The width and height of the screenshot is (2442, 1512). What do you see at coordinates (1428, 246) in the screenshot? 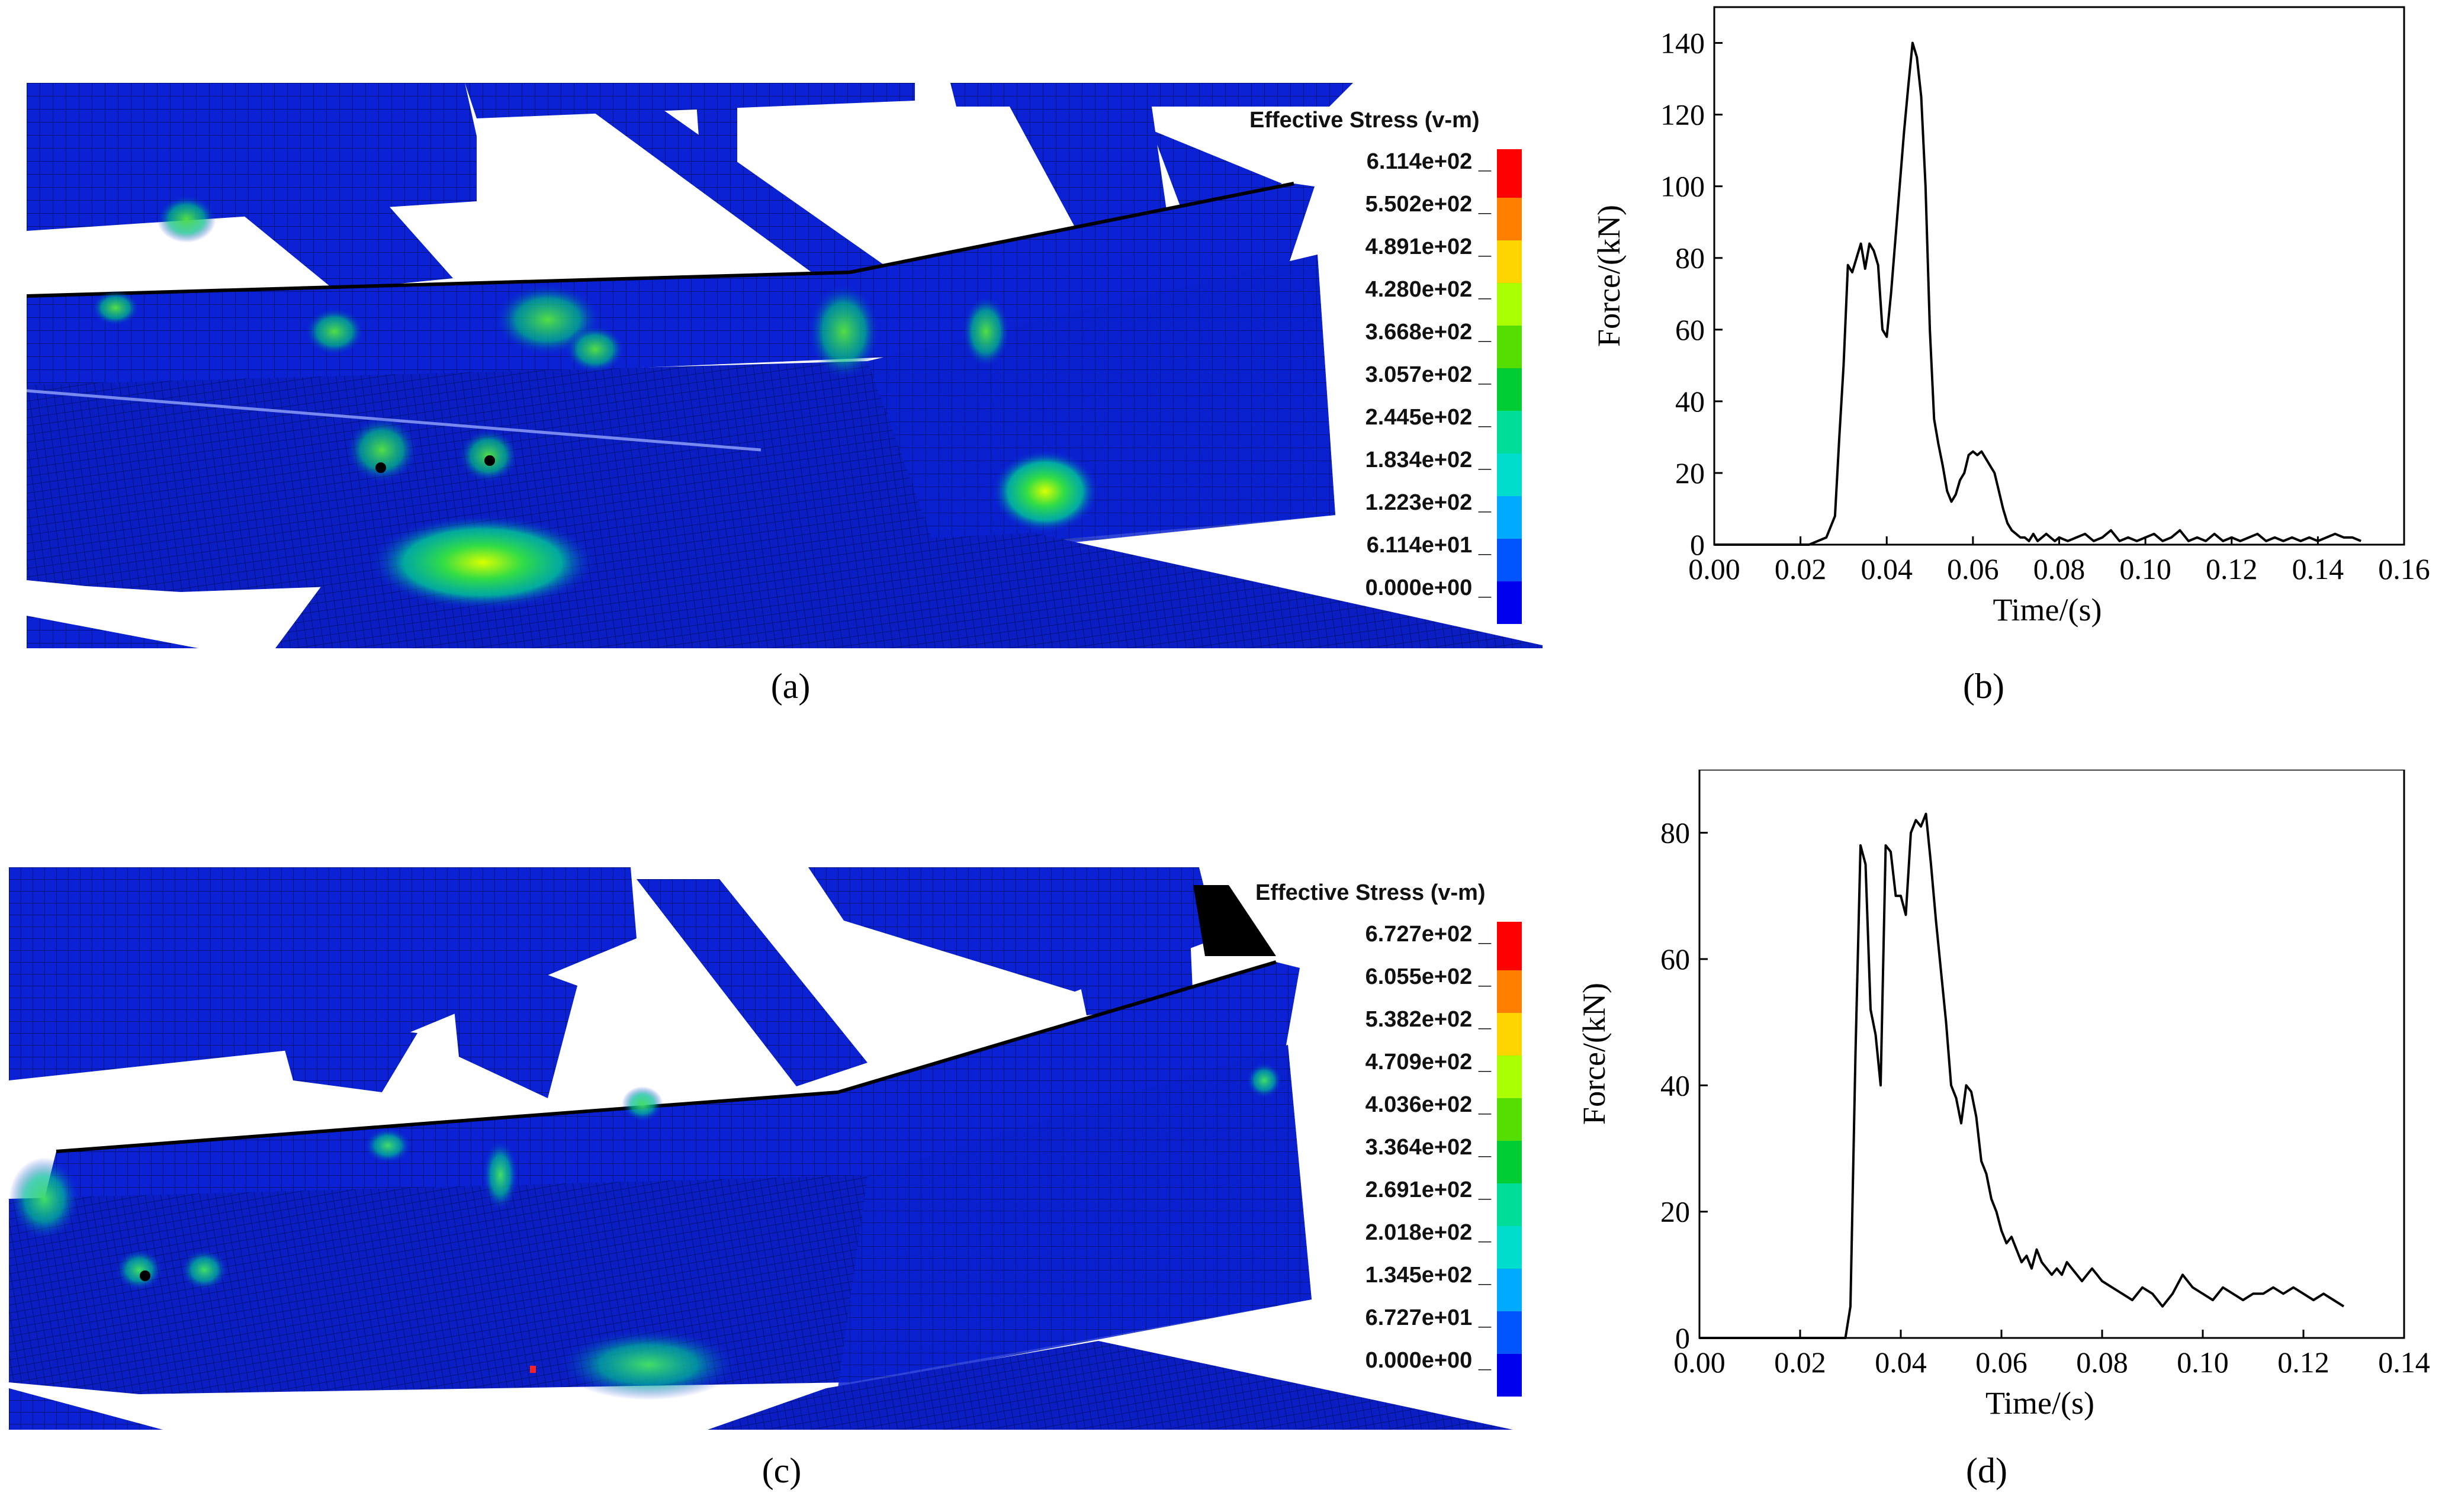
I see `legend-value-label: 4.891e+02 _` at bounding box center [1428, 246].